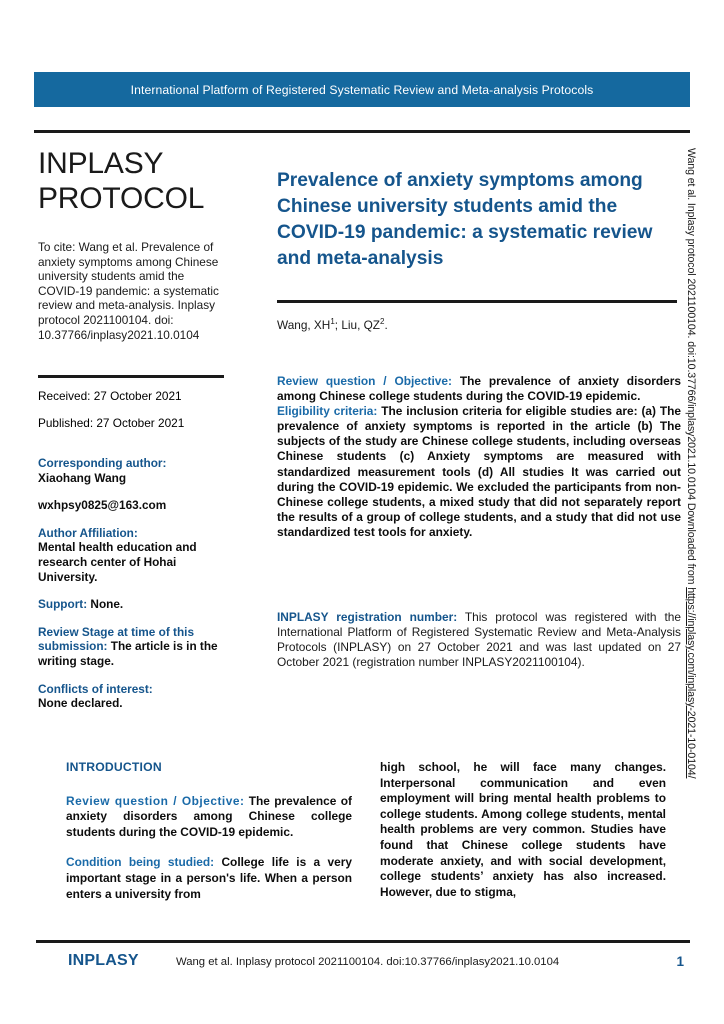 This screenshot has height=1024, width=724. I want to click on corresponding-author-label: Corresponding author:, so click(102, 463).